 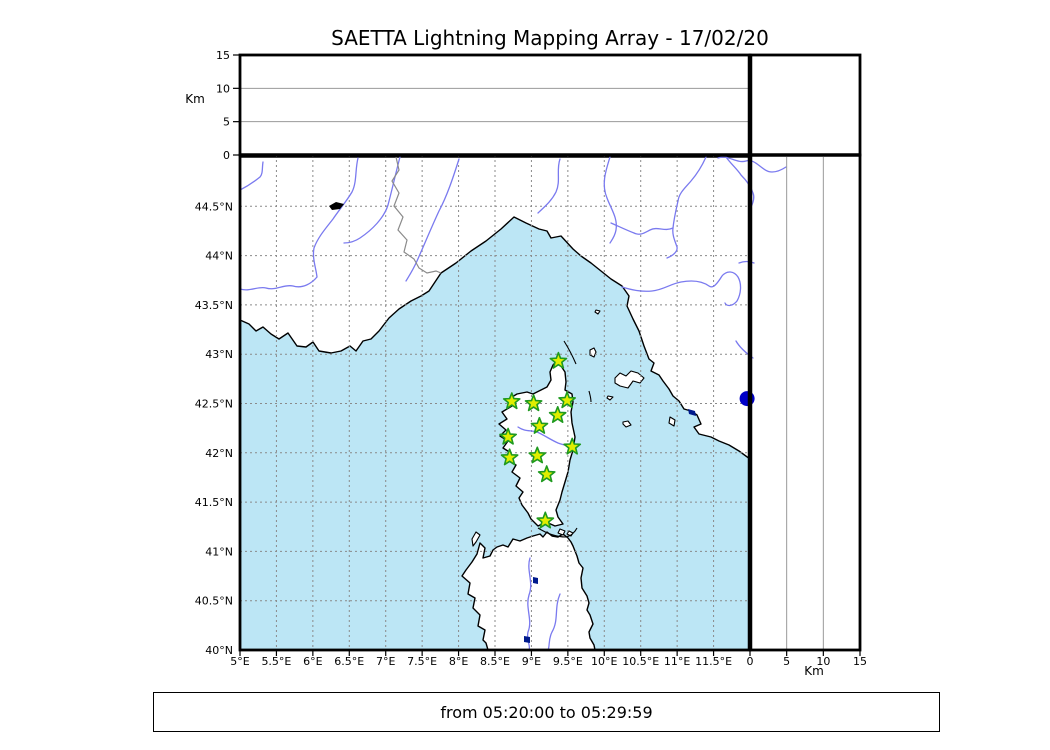 What do you see at coordinates (629, 379) in the screenshot?
I see `elba-island` at bounding box center [629, 379].